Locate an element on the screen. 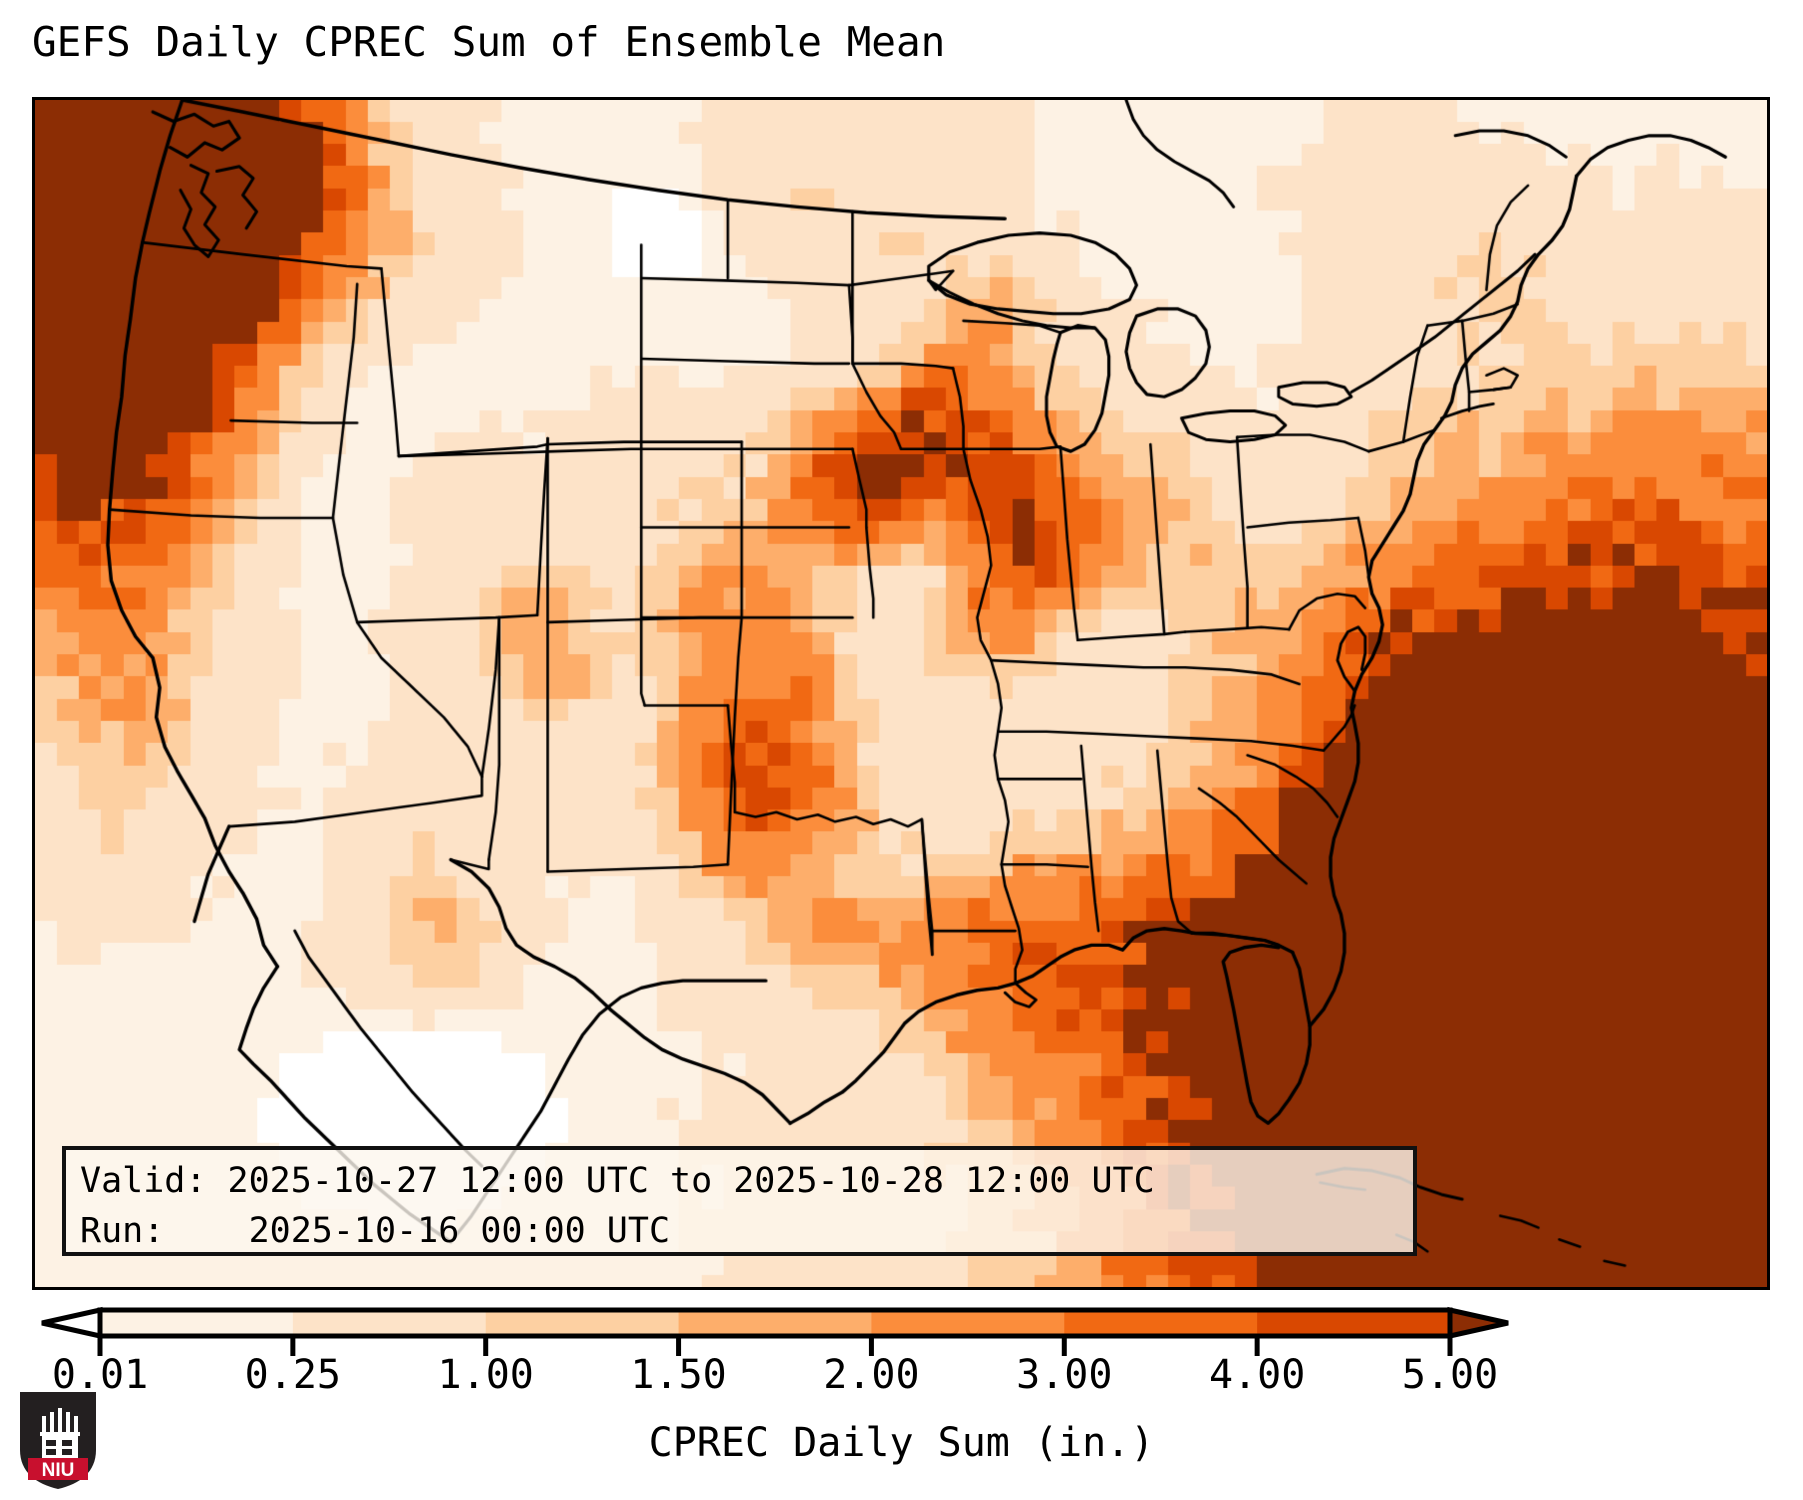  colorbar is located at coordinates (901, 1331).